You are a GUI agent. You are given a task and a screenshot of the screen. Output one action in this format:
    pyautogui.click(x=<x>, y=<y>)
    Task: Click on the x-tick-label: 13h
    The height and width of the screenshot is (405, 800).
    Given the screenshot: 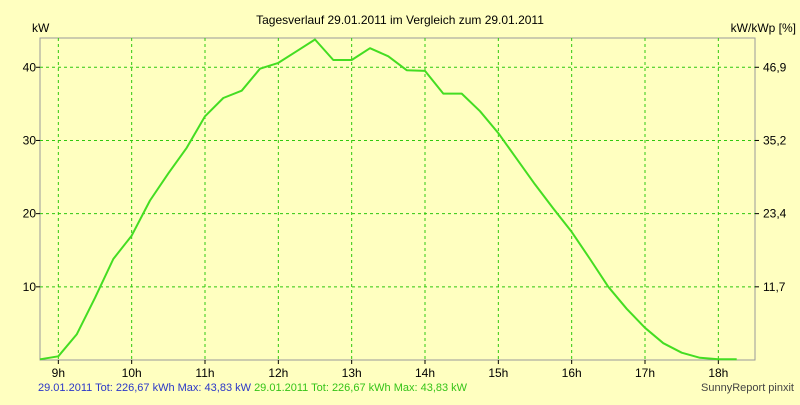 What is the action you would take?
    pyautogui.click(x=352, y=373)
    